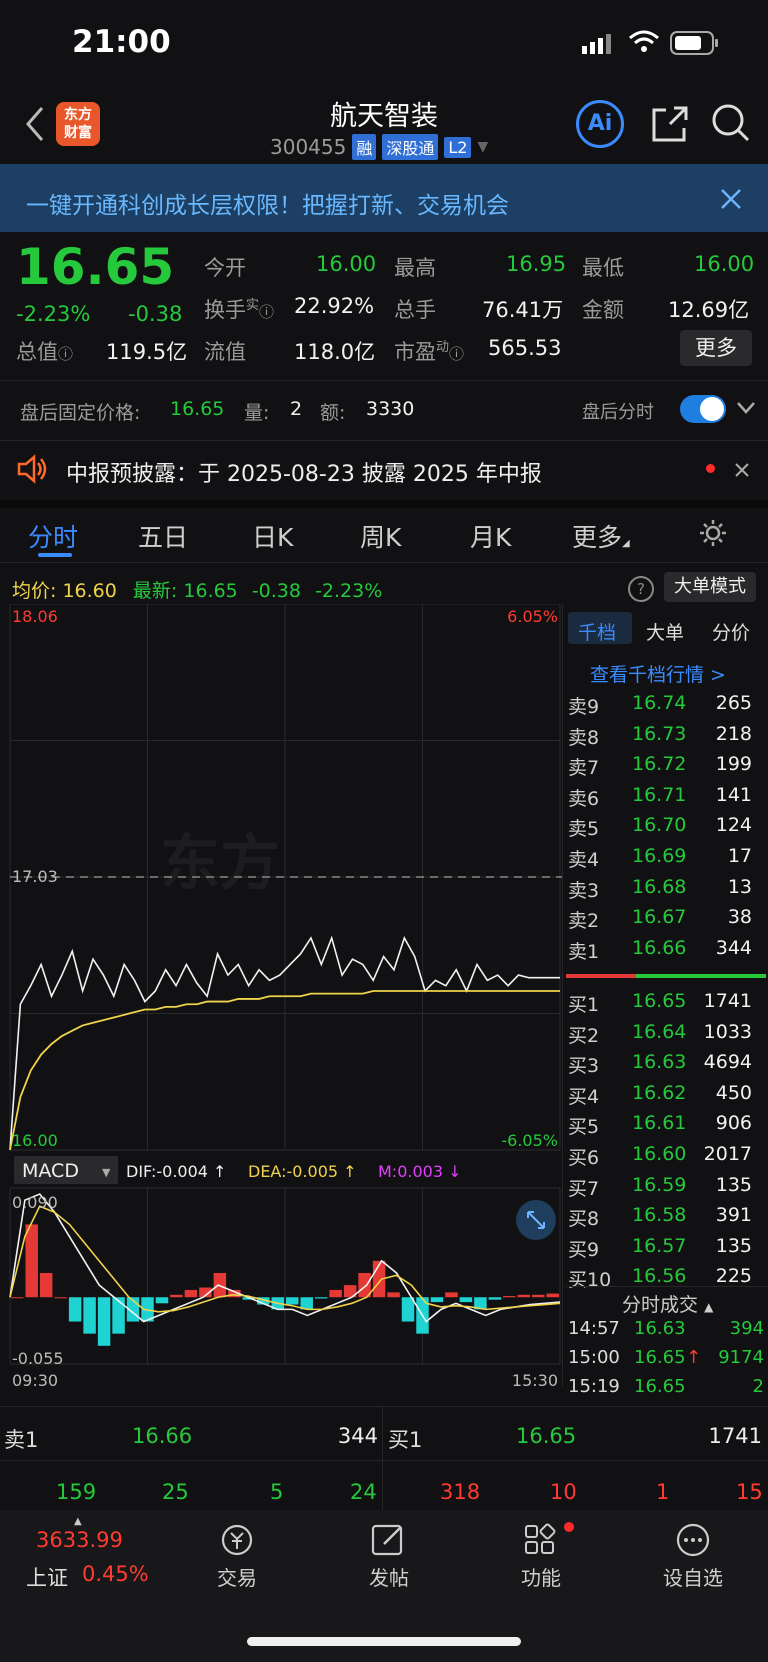 The height and width of the screenshot is (1662, 768). What do you see at coordinates (693, 1540) in the screenshot?
I see `more-dots-icon` at bounding box center [693, 1540].